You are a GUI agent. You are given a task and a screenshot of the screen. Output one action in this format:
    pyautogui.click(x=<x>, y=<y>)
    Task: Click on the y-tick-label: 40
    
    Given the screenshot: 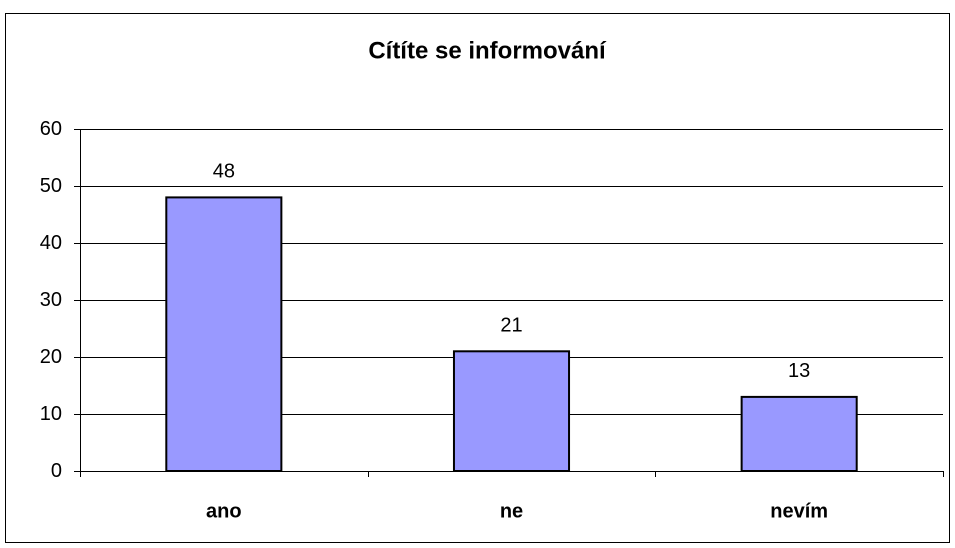 What is the action you would take?
    pyautogui.click(x=51, y=243)
    